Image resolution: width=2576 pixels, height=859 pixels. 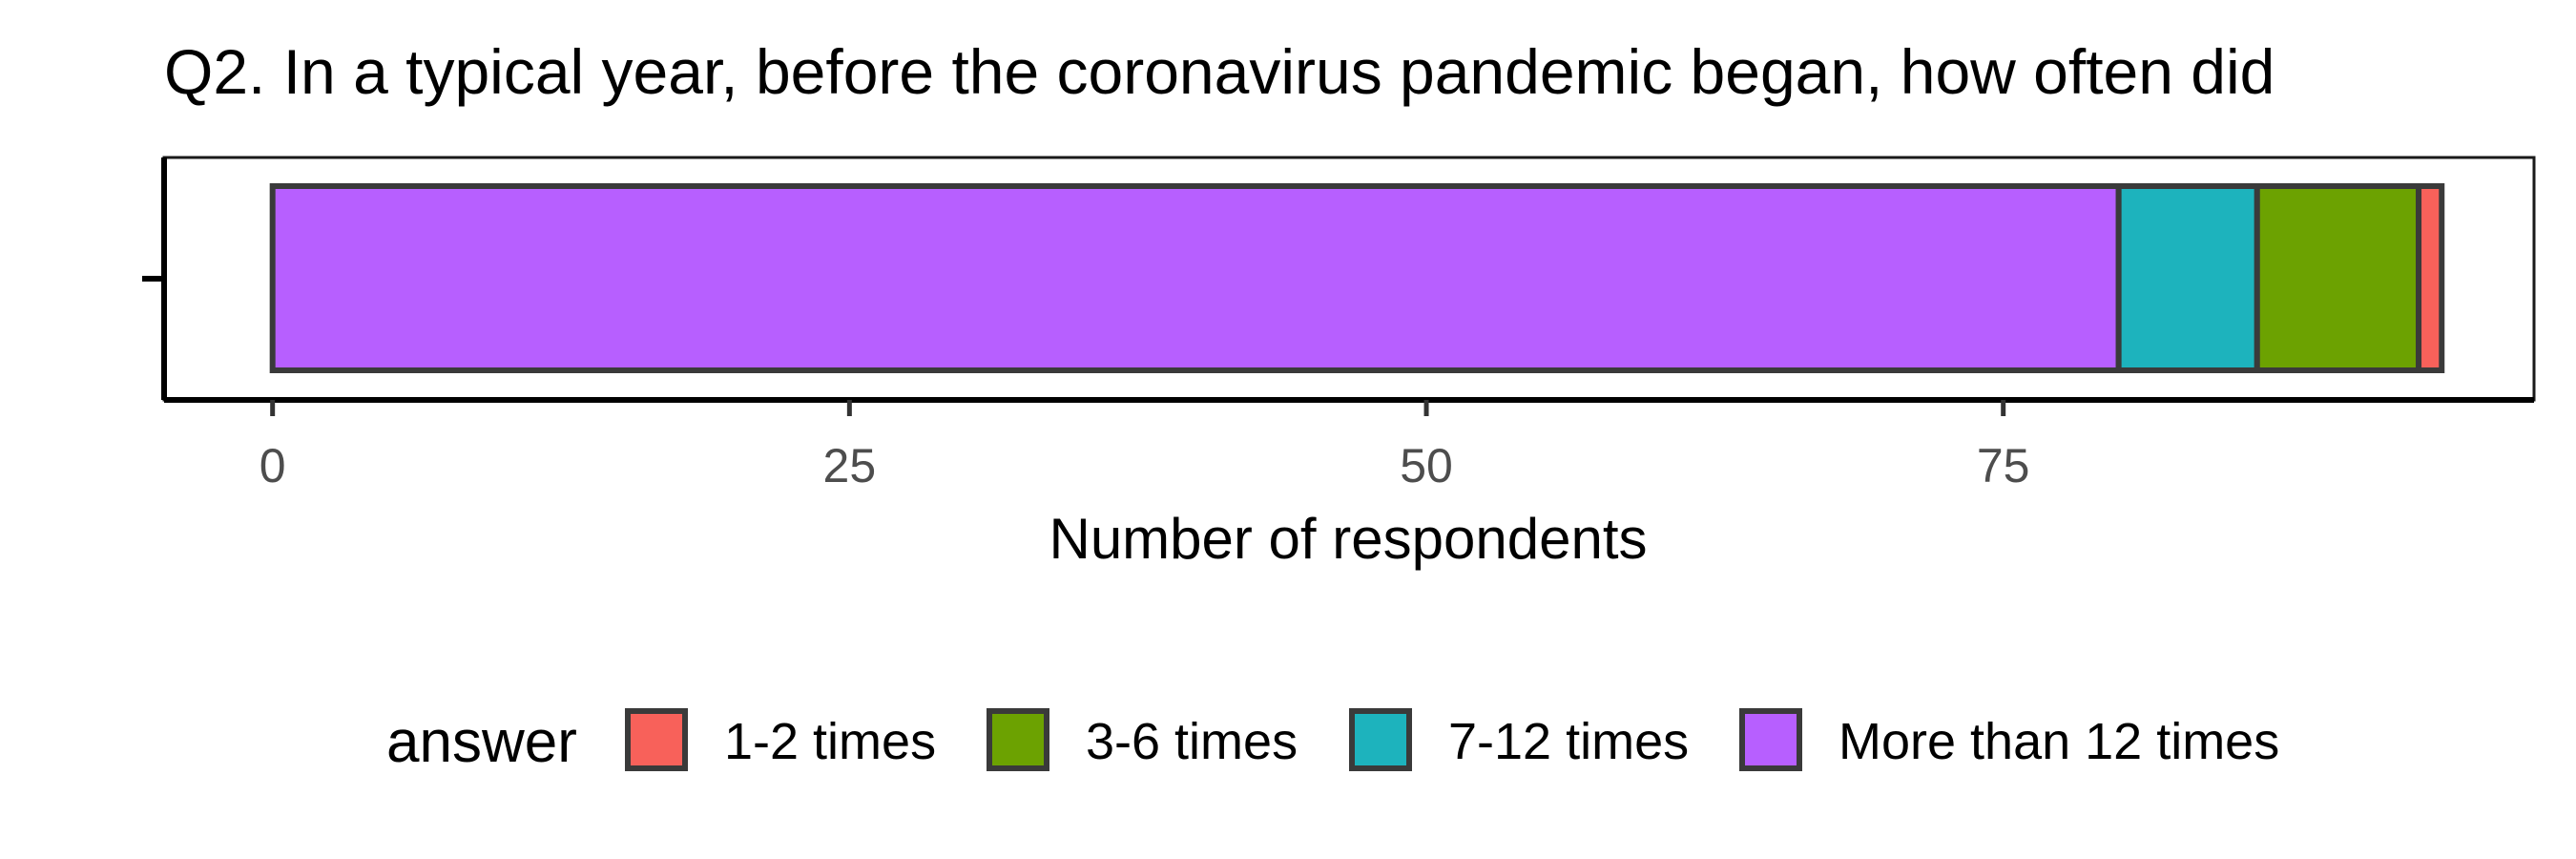 What do you see at coordinates (2430, 278) in the screenshot?
I see `bar-segment-1-2-times` at bounding box center [2430, 278].